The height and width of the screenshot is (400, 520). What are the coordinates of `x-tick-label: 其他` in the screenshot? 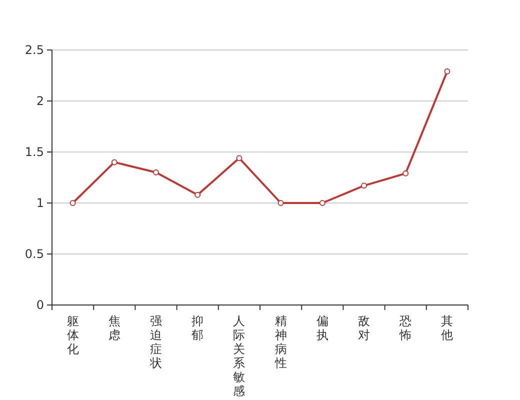 It's located at (447, 328).